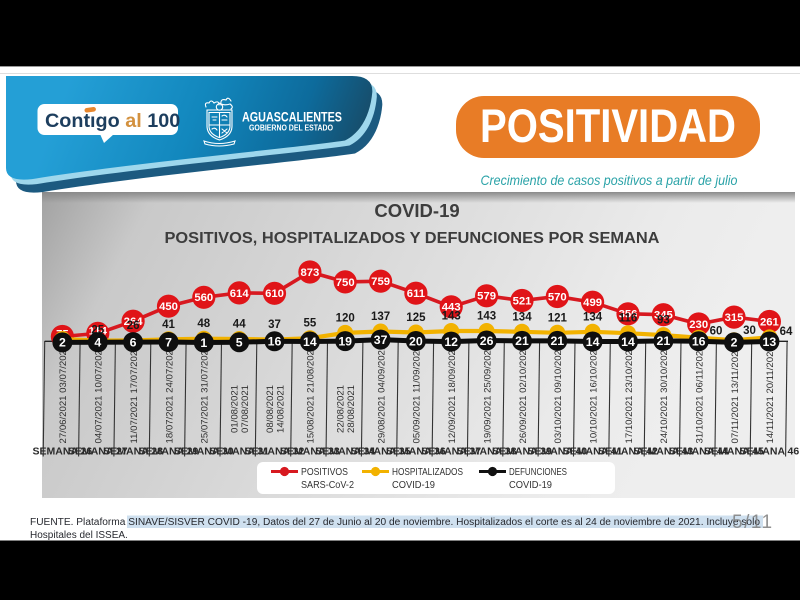 Image resolution: width=800 pixels, height=600 pixels. What do you see at coordinates (451, 342) in the screenshot?
I see `svg-text: 12` at bounding box center [451, 342].